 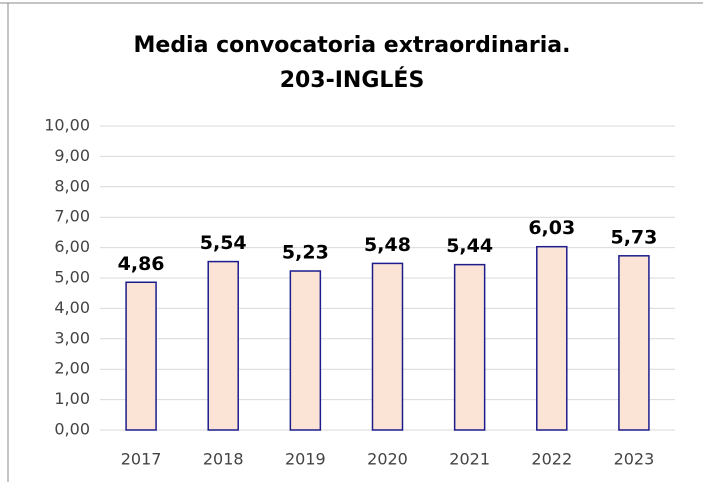 I want to click on data-label: 5,23, so click(x=305, y=253).